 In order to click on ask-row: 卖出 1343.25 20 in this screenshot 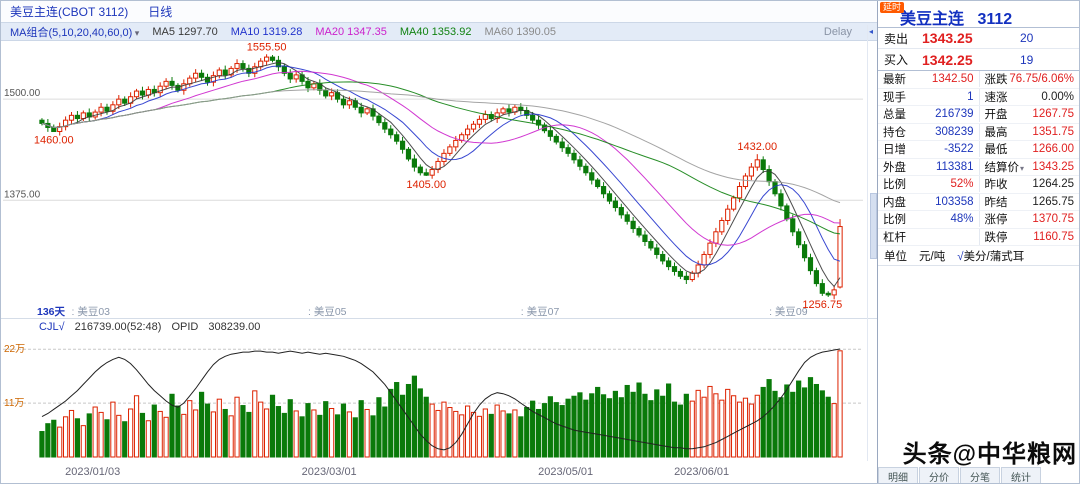, I will do `click(978, 38)`.